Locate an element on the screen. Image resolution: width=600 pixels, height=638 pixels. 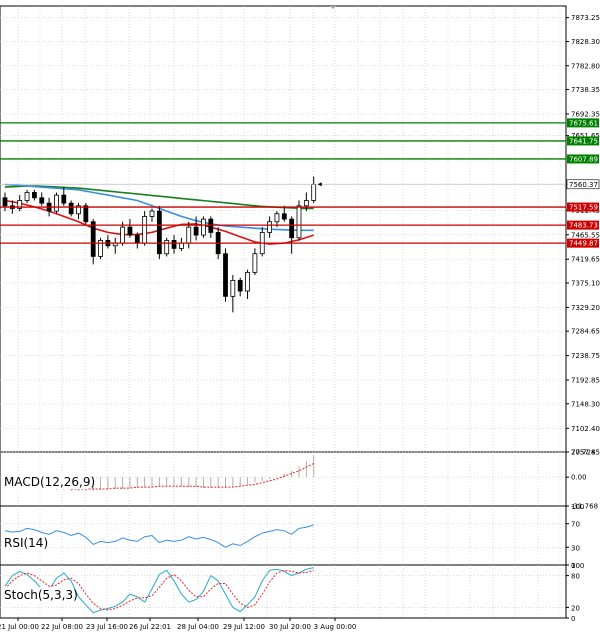
x-tick-label: 29 Jul 12:00 is located at coordinates (244, 627).